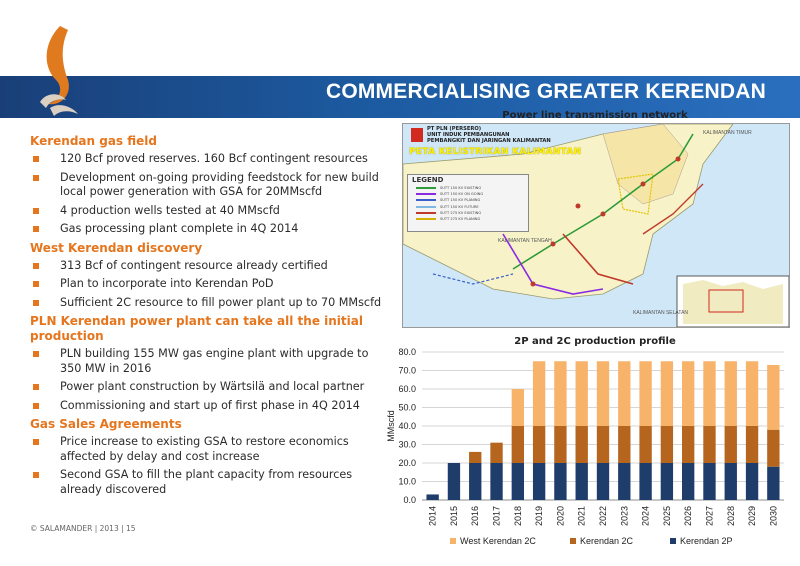  Describe the element at coordinates (688, 516) in the screenshot. I see `x-tick-label: 2026` at that location.